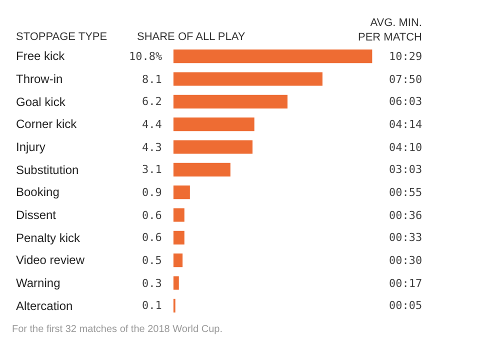 This screenshot has height=362, width=500. What do you see at coordinates (405, 215) in the screenshot?
I see `text: 00:36` at bounding box center [405, 215].